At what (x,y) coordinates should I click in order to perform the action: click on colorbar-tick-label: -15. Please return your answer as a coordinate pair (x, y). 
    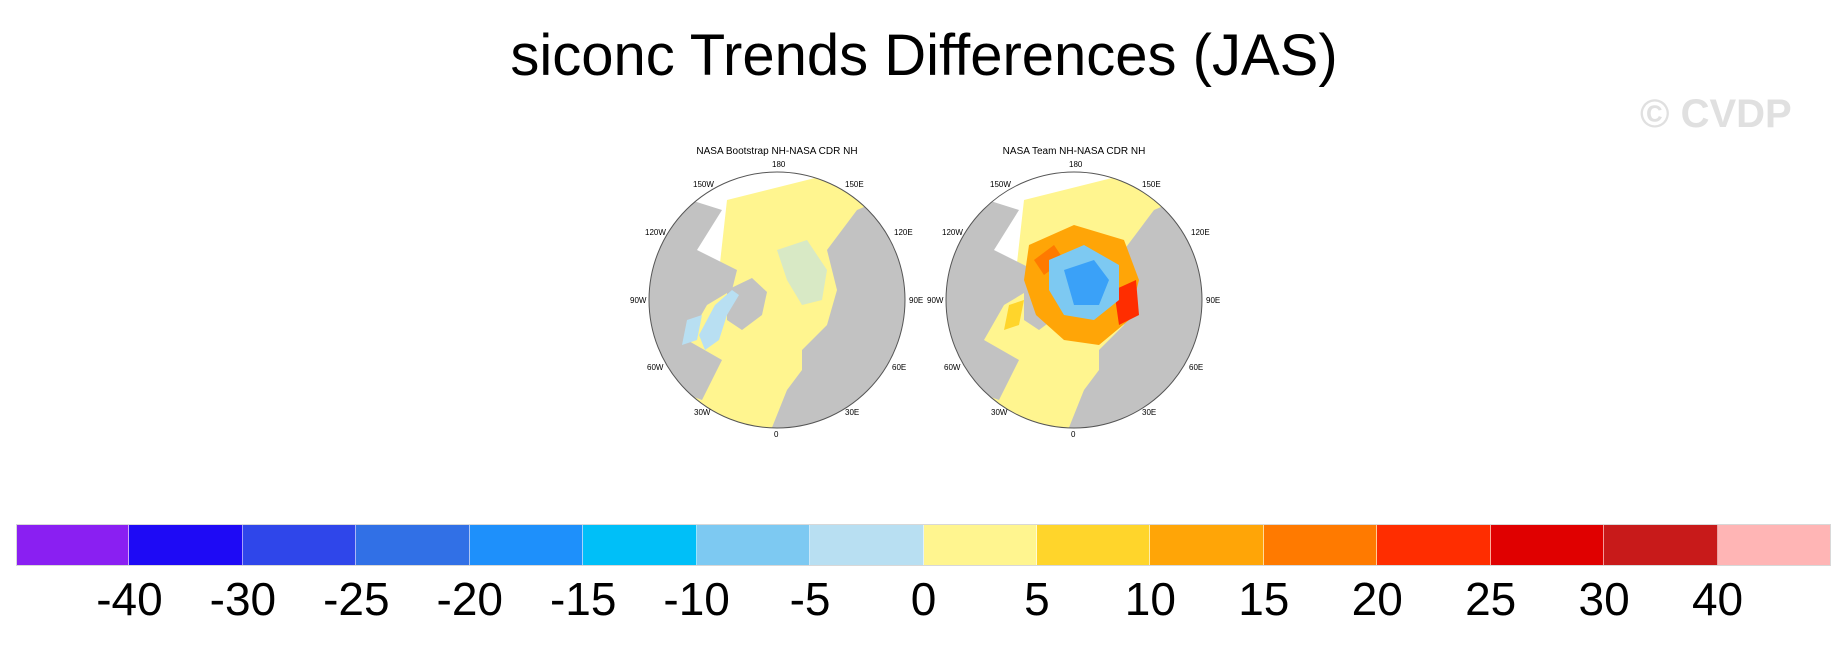
    Looking at the image, I should click on (583, 599).